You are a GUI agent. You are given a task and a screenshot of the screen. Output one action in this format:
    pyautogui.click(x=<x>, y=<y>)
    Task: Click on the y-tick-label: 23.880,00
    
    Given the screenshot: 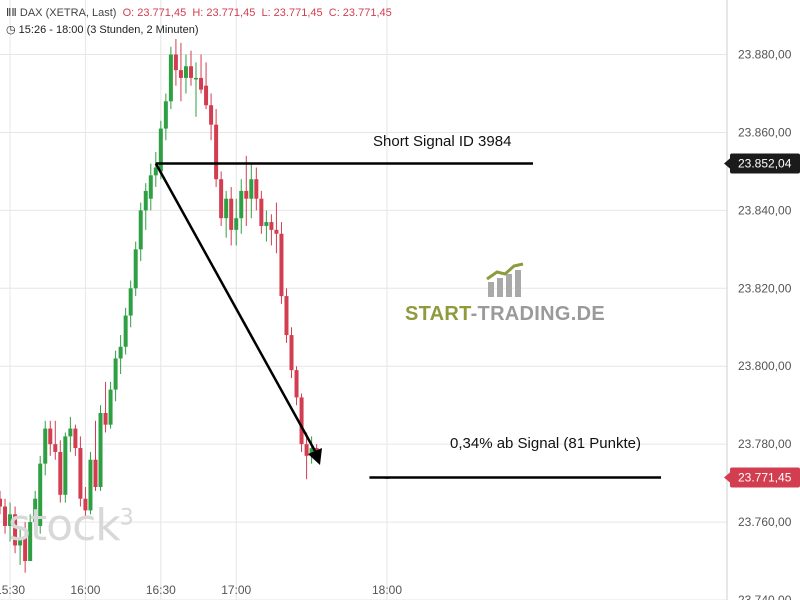 What is the action you would take?
    pyautogui.click(x=765, y=55)
    